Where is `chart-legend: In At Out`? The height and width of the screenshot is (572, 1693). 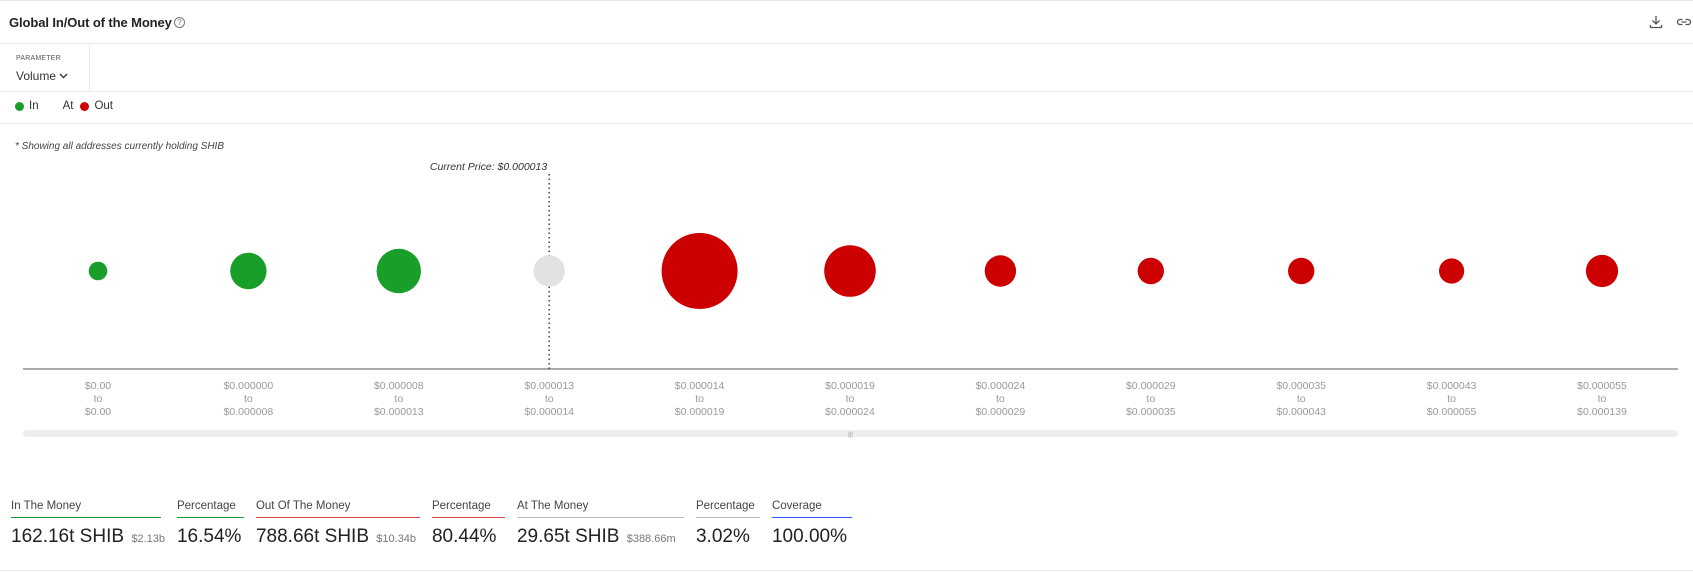 chart-legend: In At Out is located at coordinates (75, 106).